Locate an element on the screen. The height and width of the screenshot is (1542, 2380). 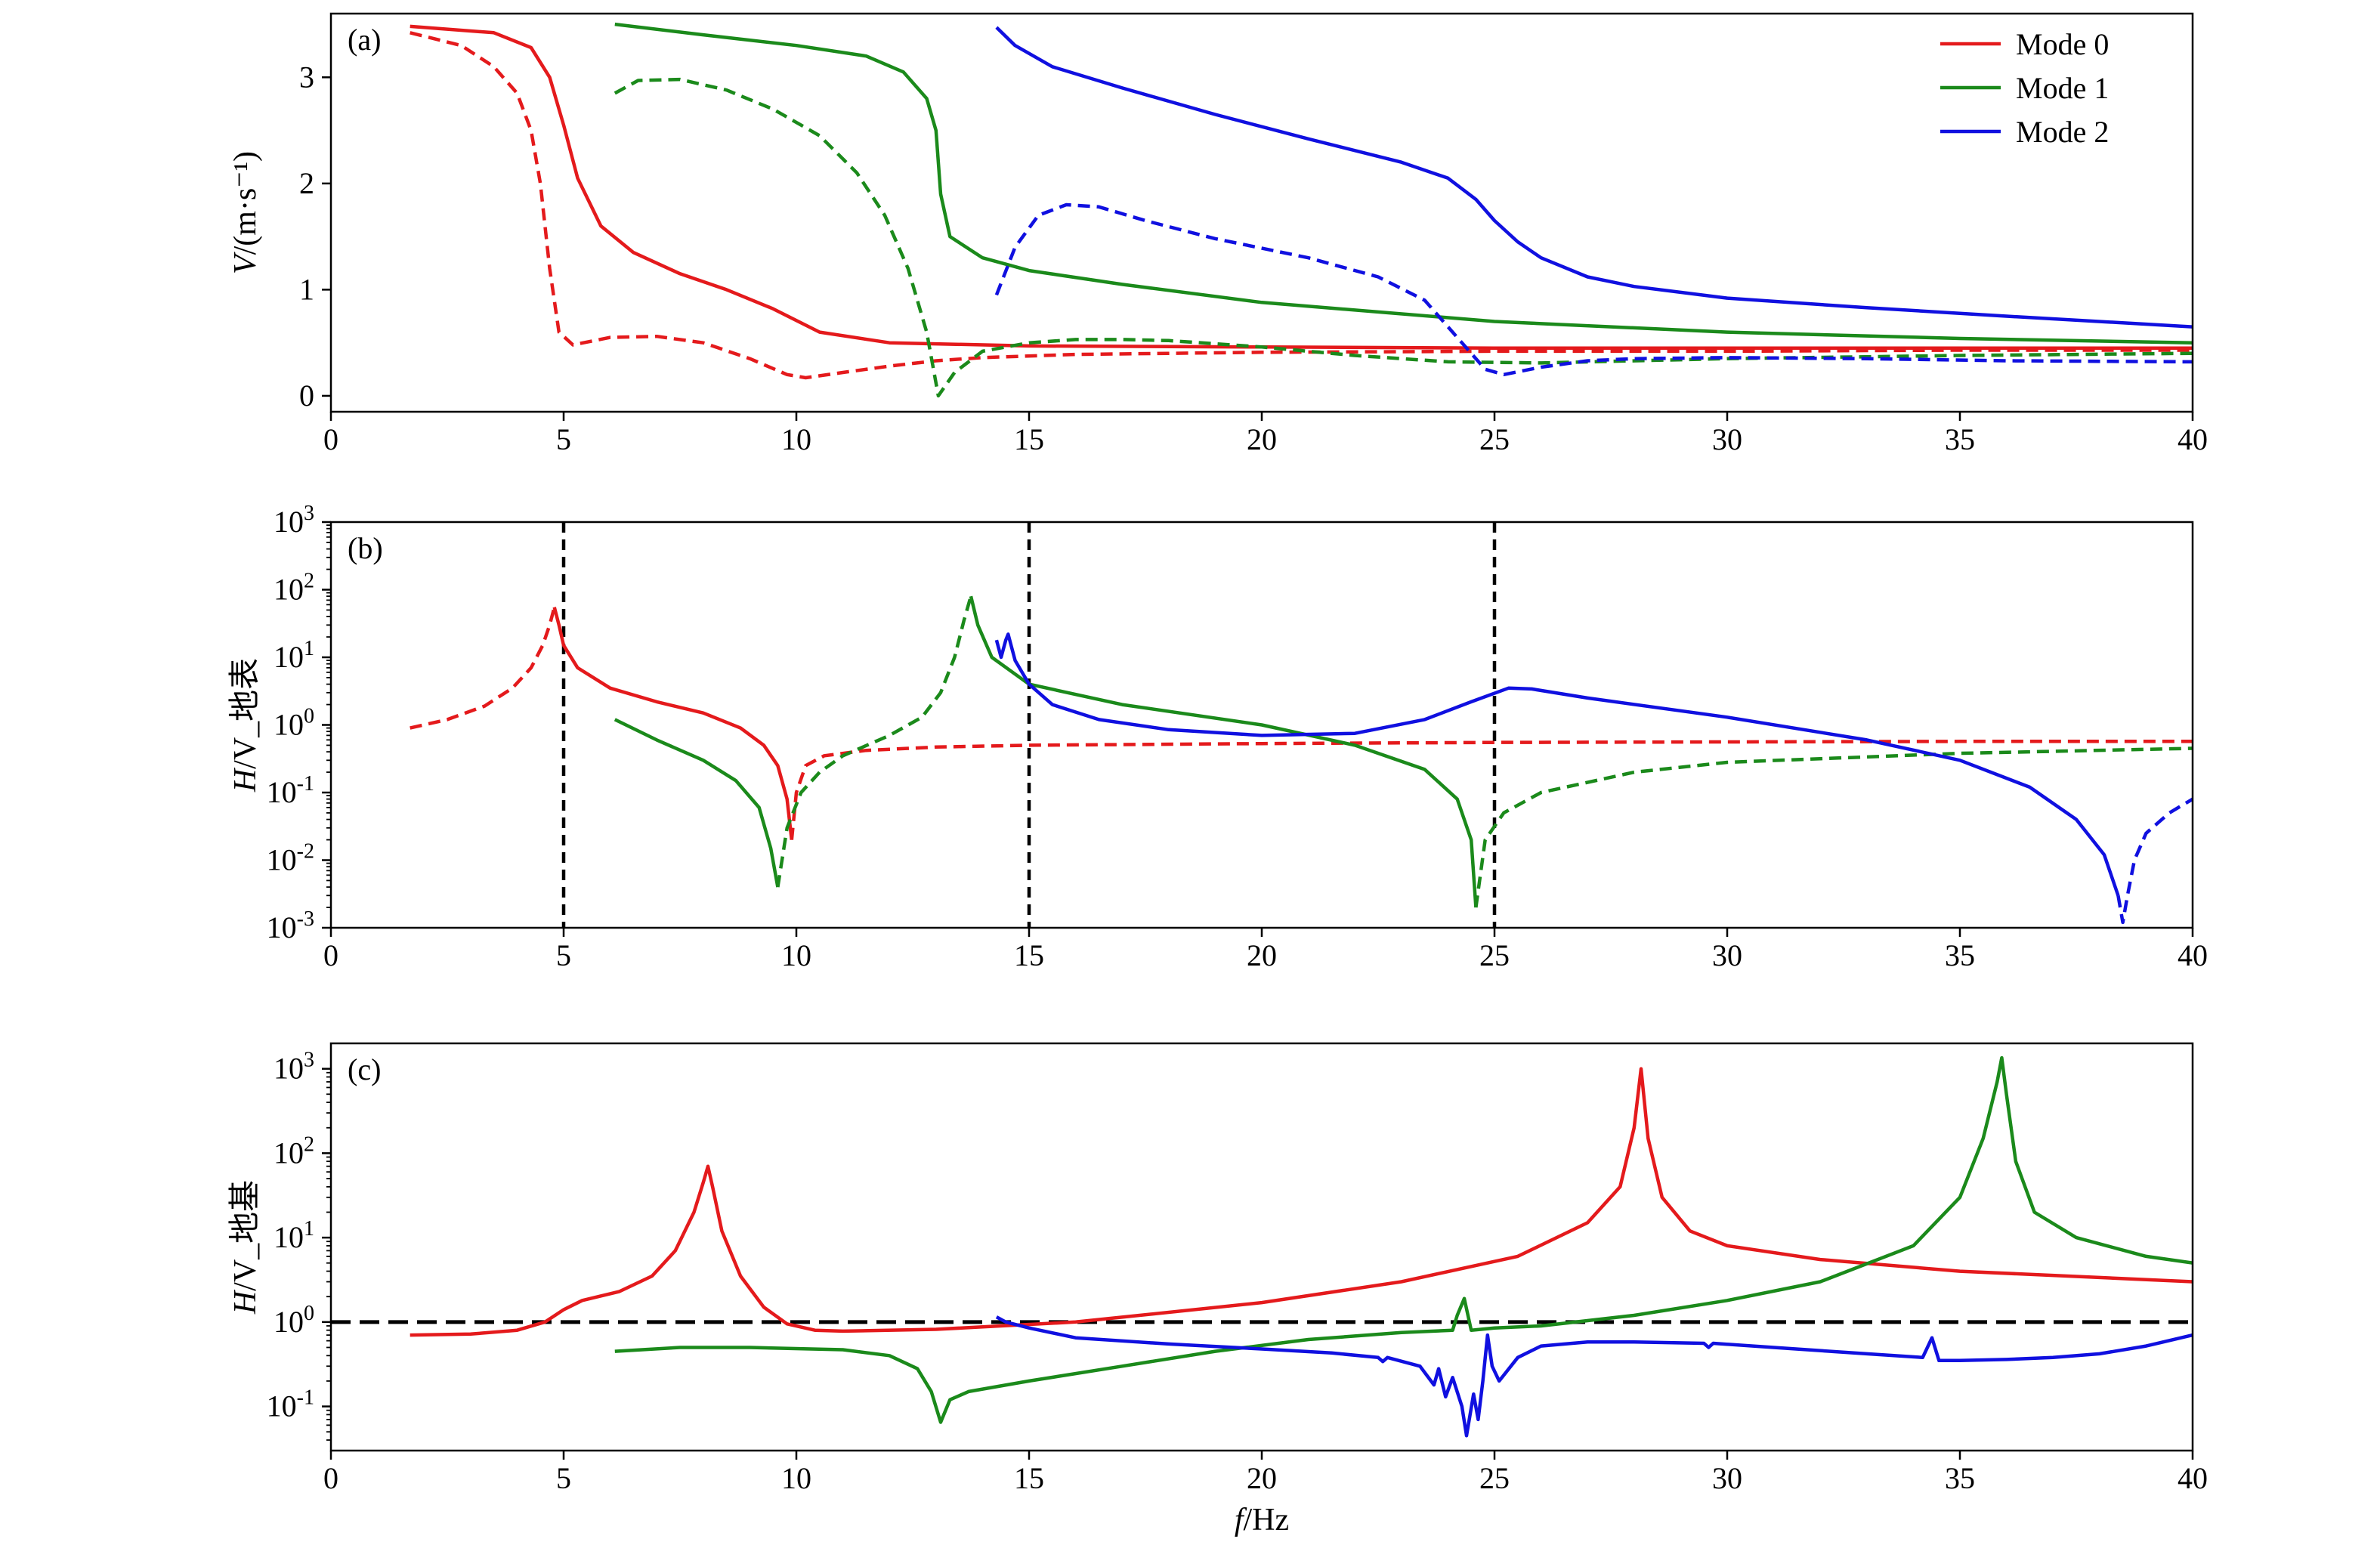
y-tick-label: 0 is located at coordinates (306, 396).